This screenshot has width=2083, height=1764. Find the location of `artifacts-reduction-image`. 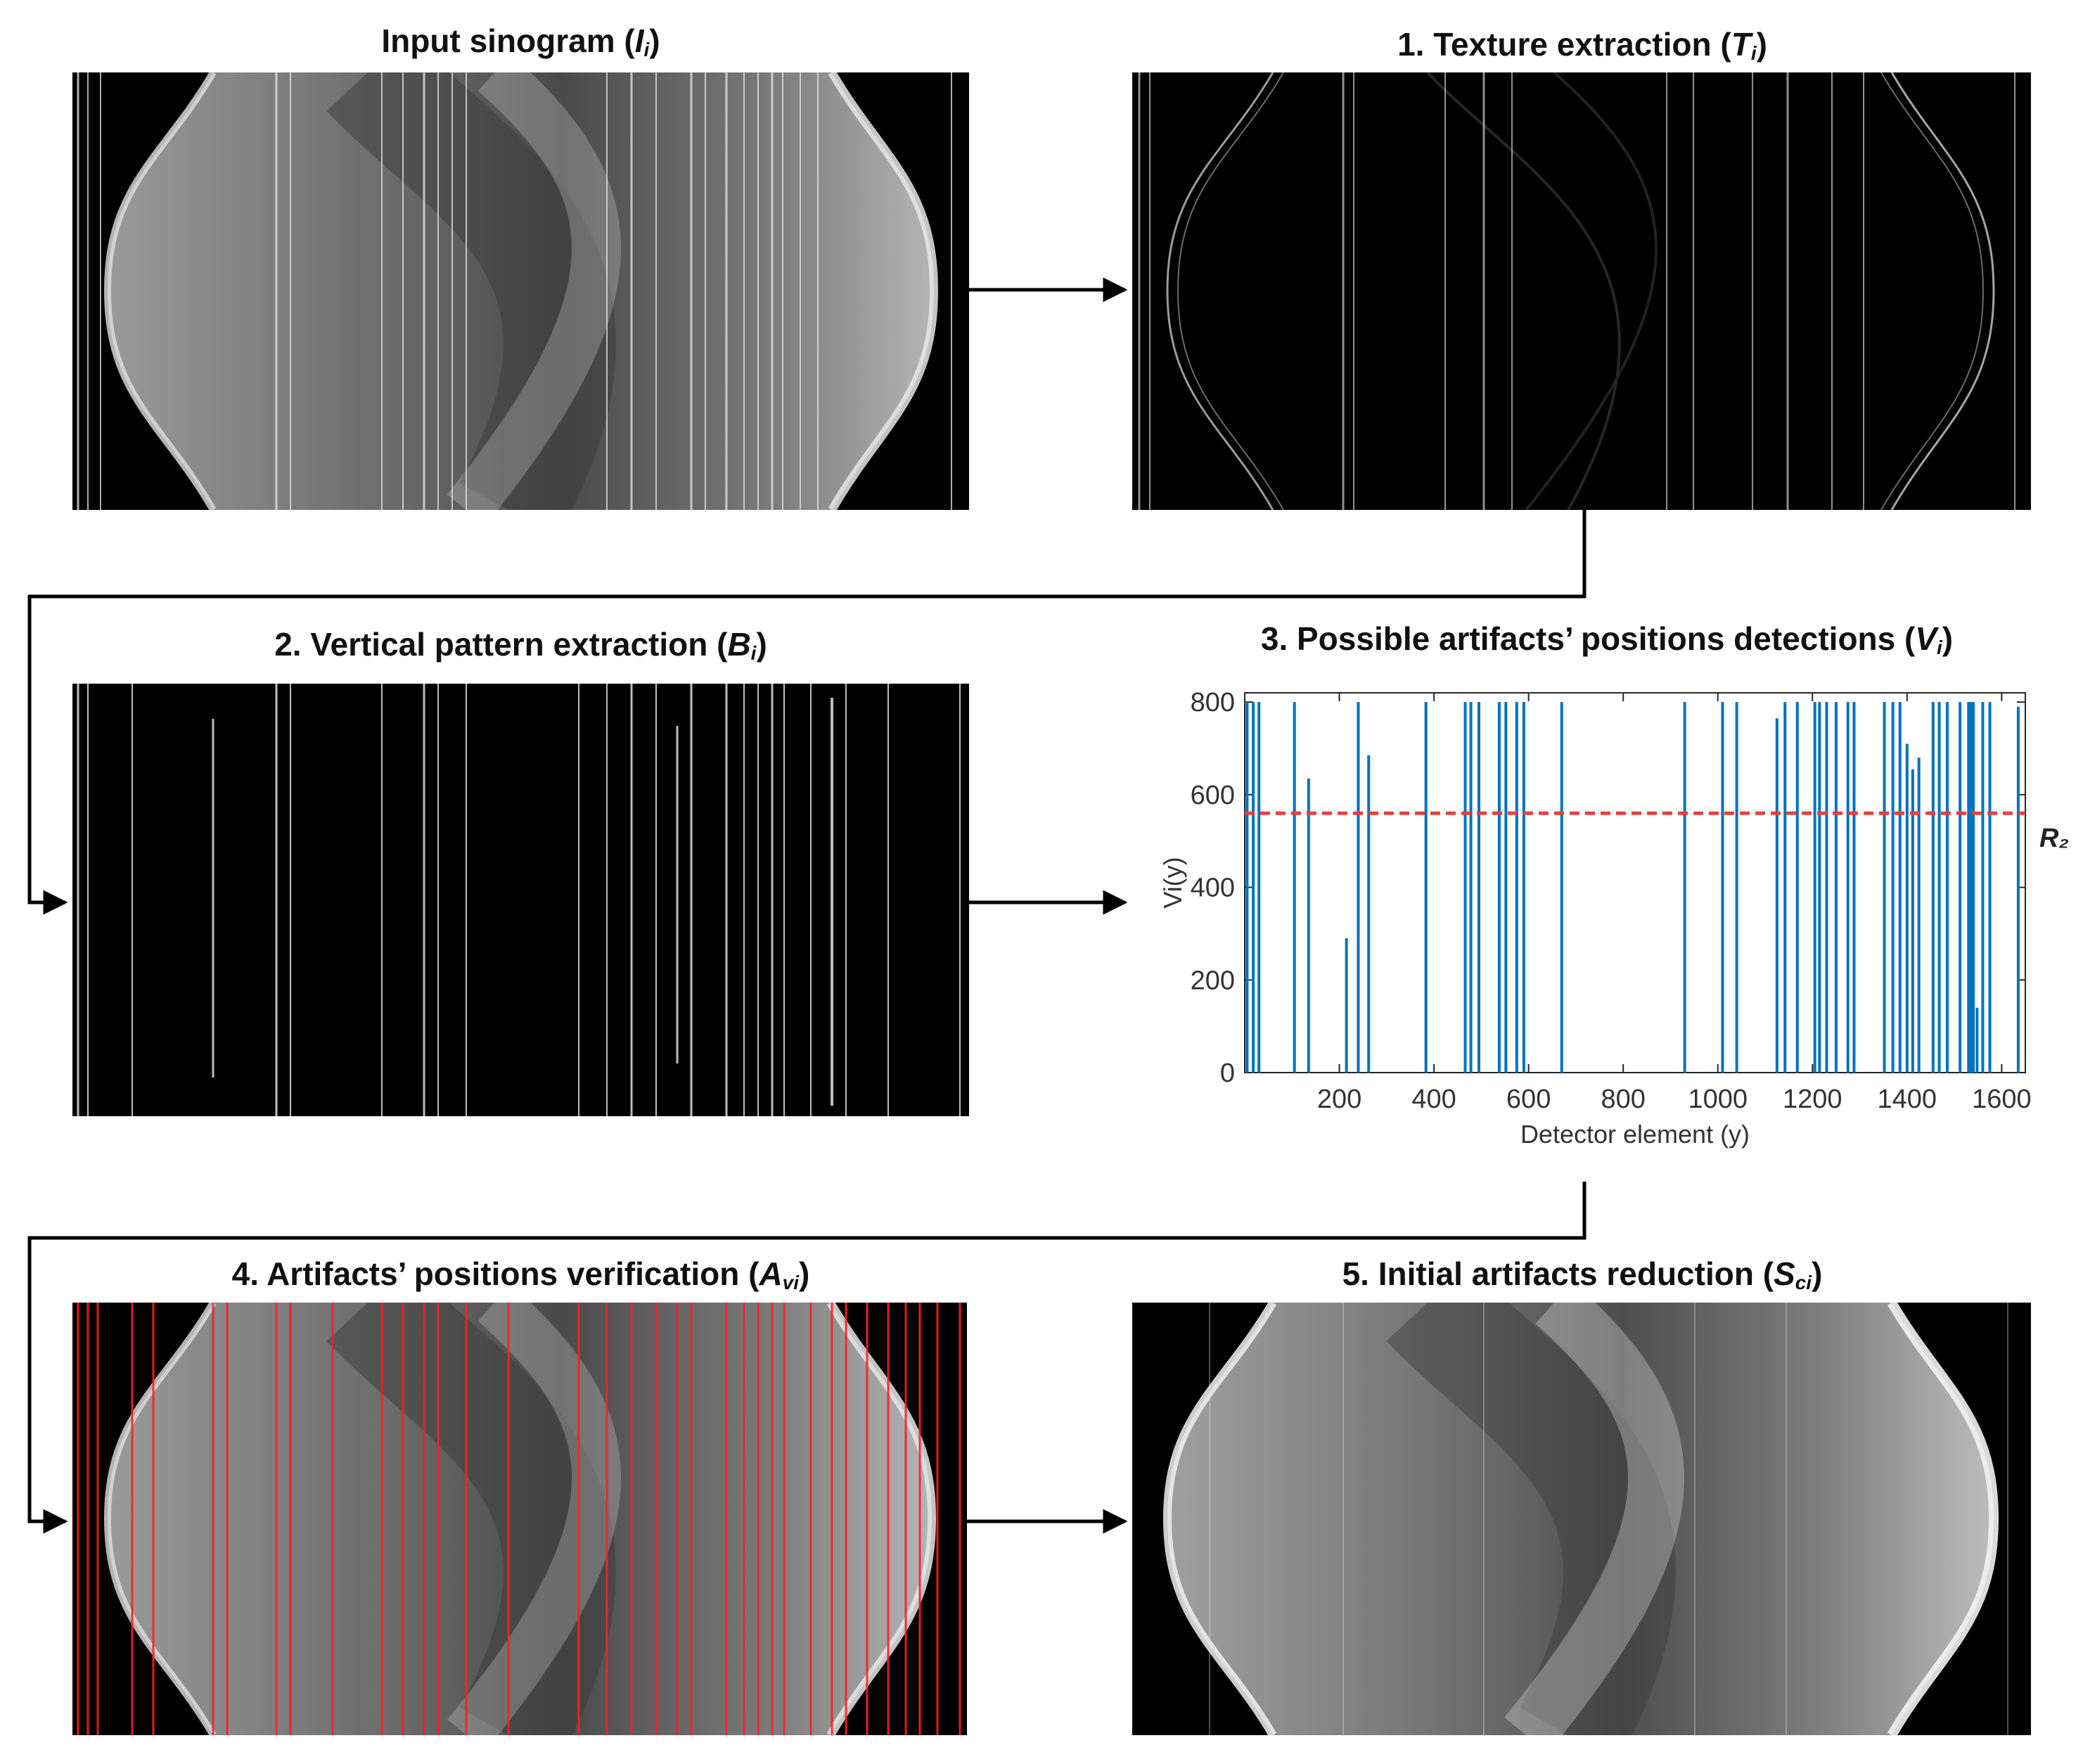

artifacts-reduction-image is located at coordinates (1581, 1519).